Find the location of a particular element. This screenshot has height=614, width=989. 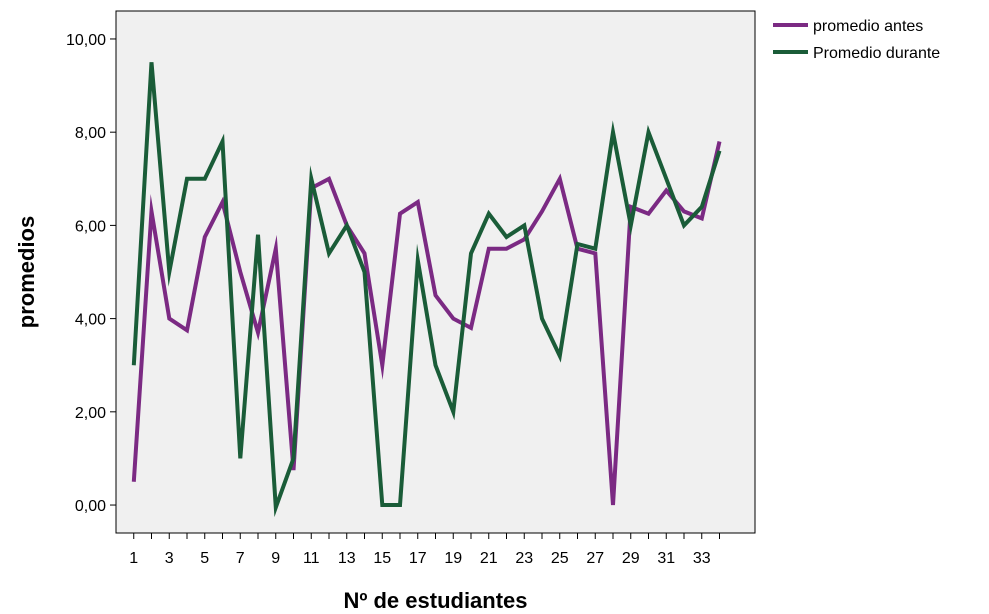

x-tick-label: 3 is located at coordinates (169, 558).